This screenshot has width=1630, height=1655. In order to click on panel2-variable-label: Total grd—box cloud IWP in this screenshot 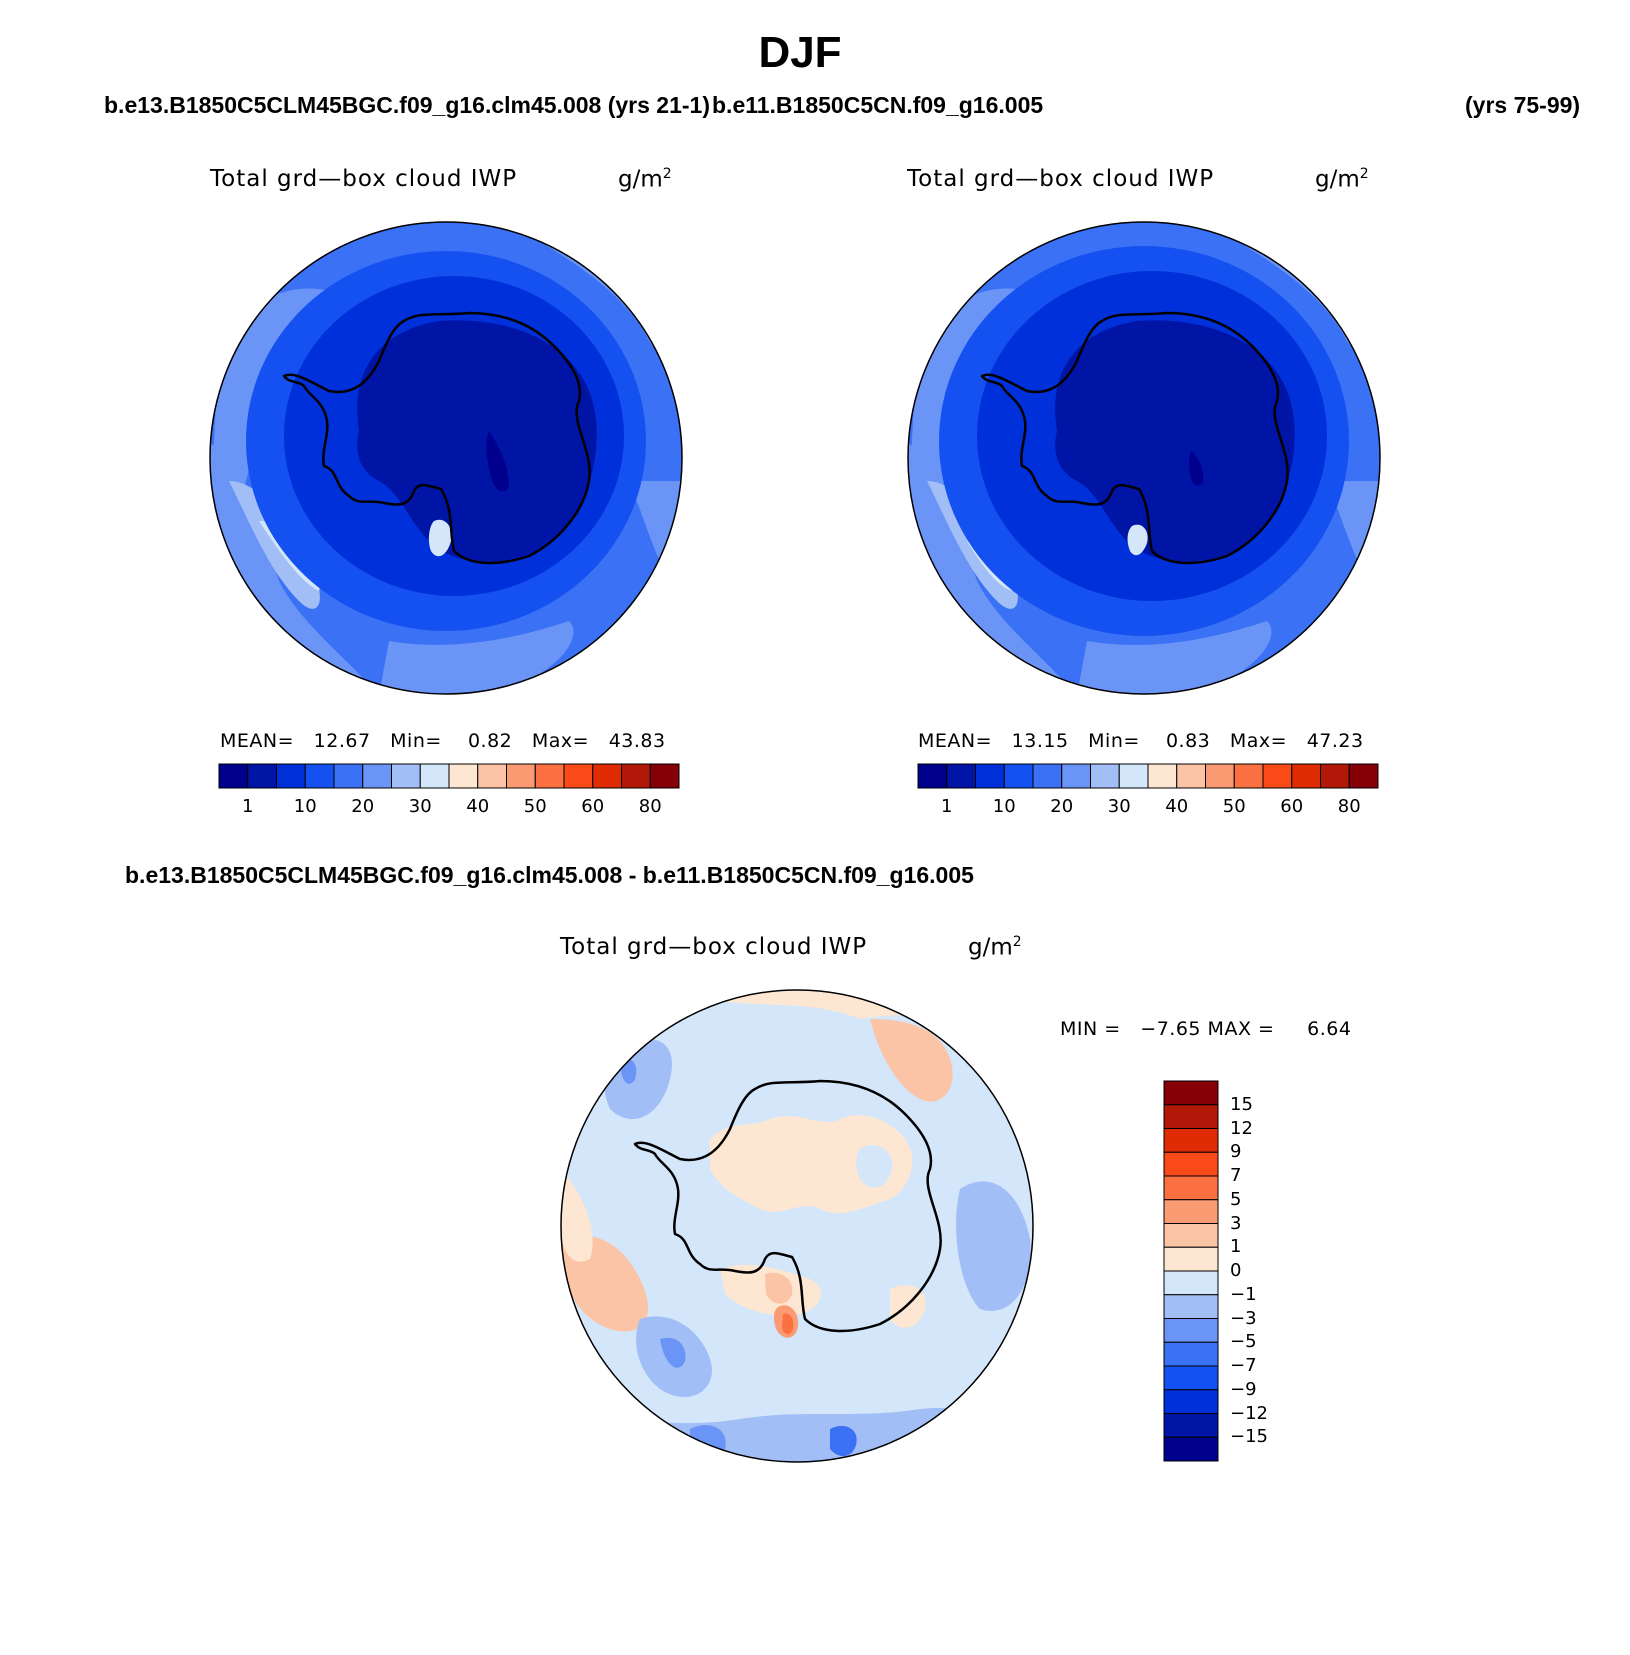, I will do `click(1061, 179)`.